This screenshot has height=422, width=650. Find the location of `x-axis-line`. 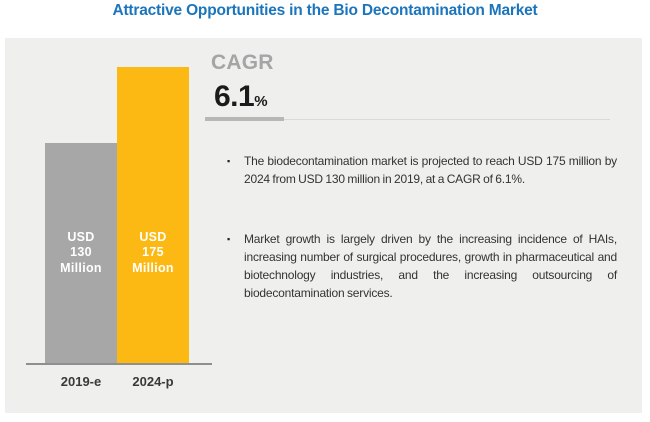

x-axis-line is located at coordinates (119, 364).